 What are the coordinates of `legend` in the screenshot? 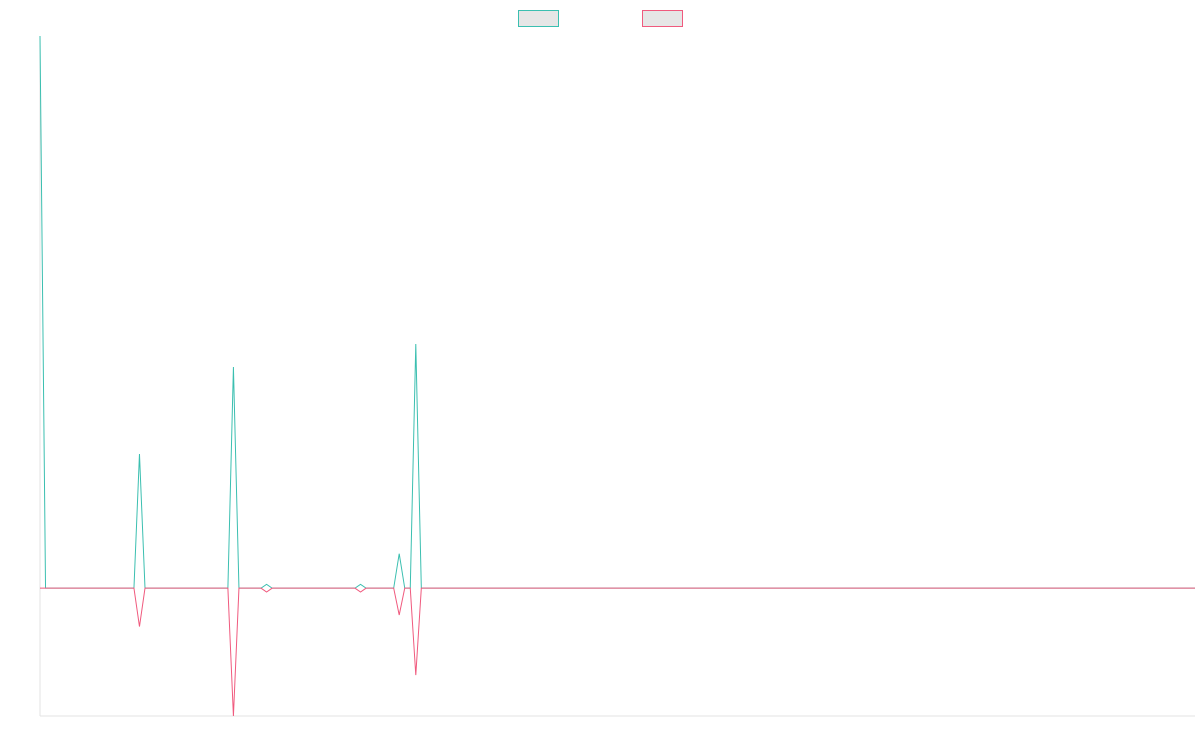 It's located at (600, 18).